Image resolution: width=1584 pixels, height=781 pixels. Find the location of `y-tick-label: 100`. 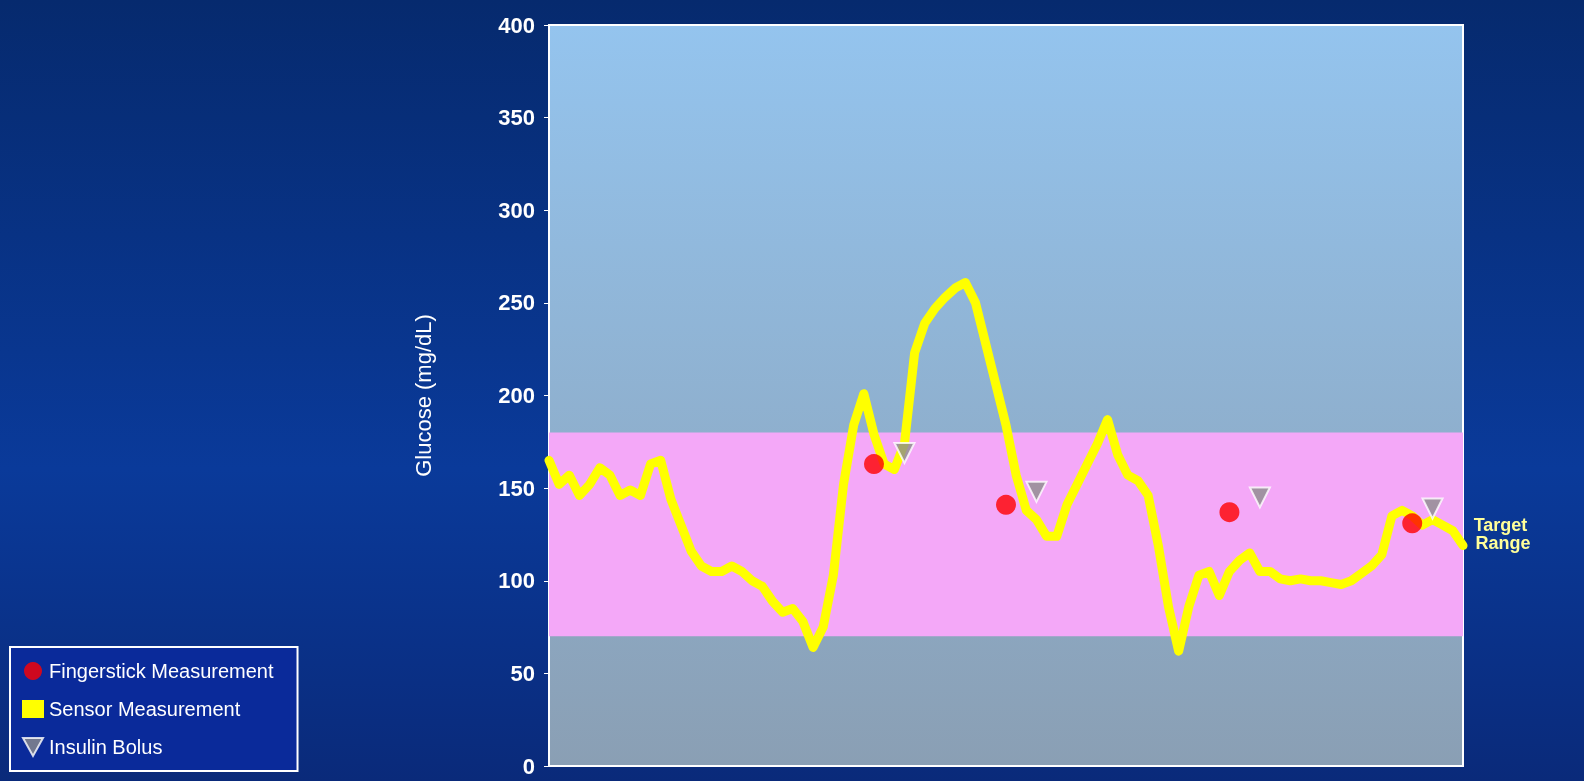

y-tick-label: 100 is located at coordinates (516, 581).